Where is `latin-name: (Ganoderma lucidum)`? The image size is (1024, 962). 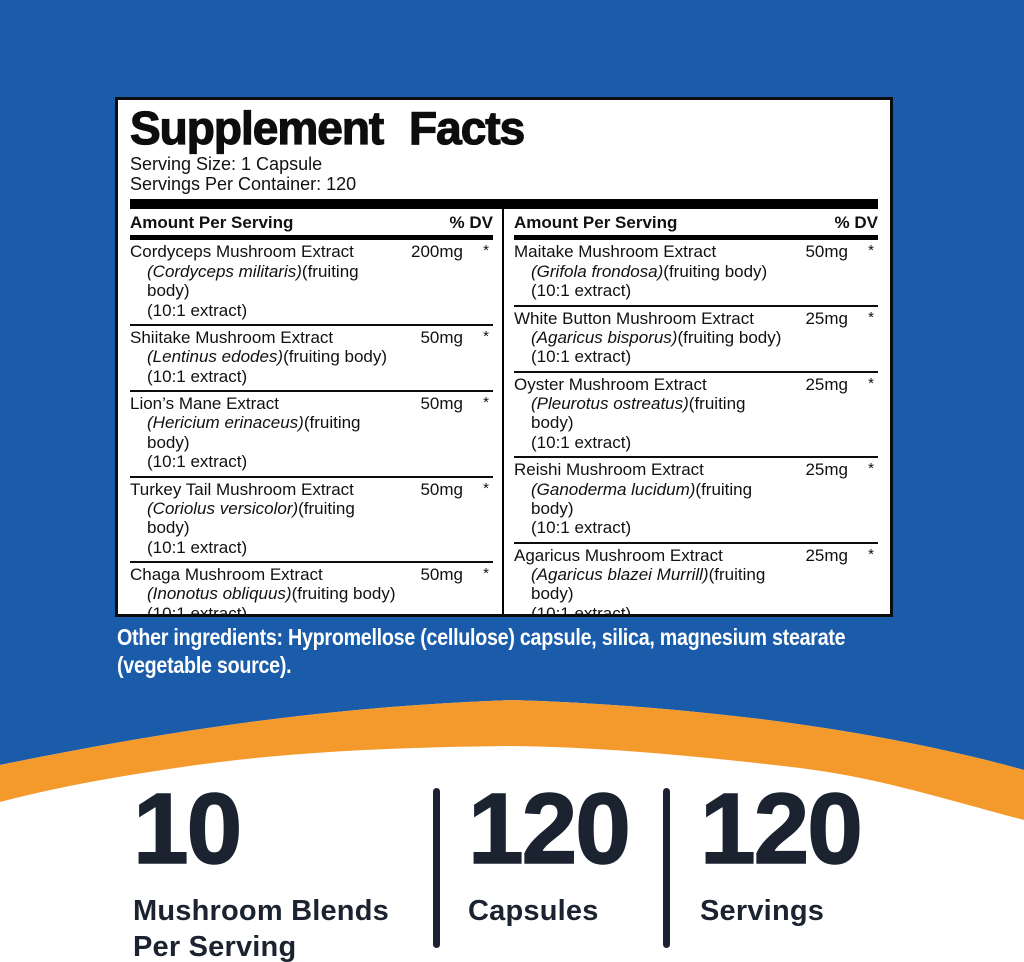
latin-name: (Ganoderma lucidum) is located at coordinates (613, 489).